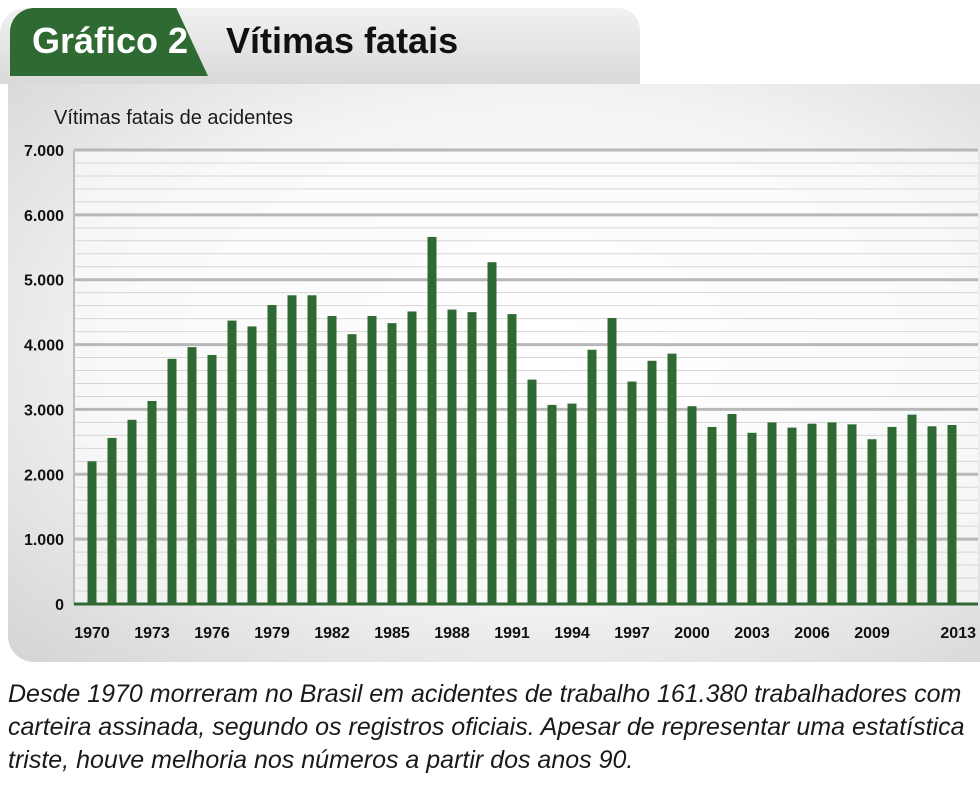 This screenshot has width=980, height=789. I want to click on x-tick-label: 2013, so click(958, 633).